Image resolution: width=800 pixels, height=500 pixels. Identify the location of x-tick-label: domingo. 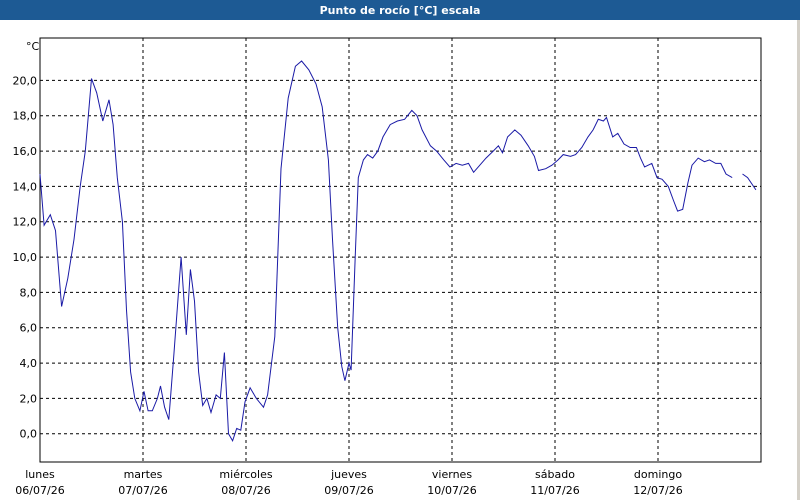
(658, 474).